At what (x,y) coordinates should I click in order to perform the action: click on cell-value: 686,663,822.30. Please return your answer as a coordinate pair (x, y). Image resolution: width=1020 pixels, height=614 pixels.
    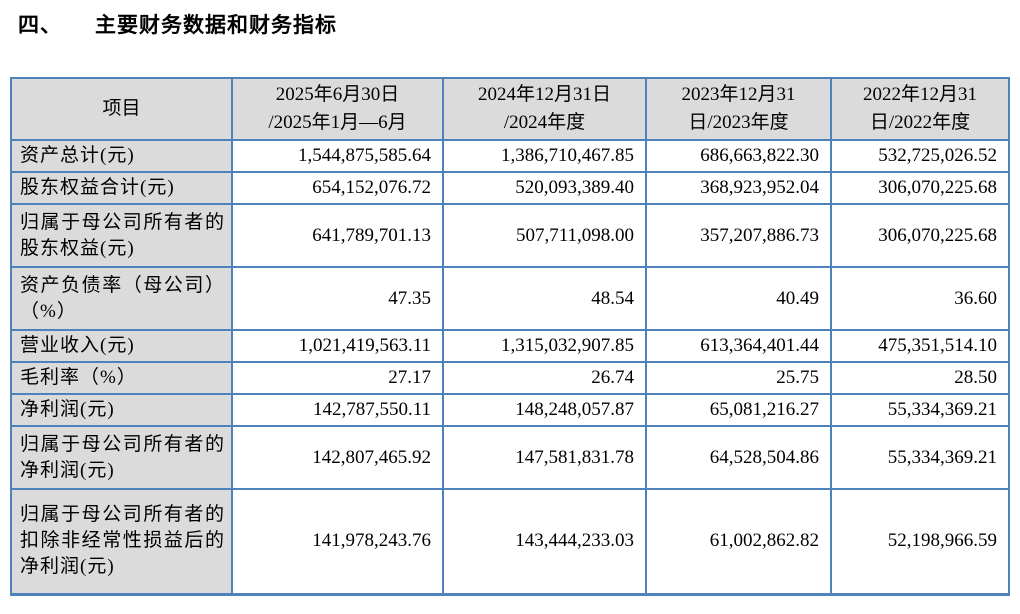
    Looking at the image, I should click on (738, 156).